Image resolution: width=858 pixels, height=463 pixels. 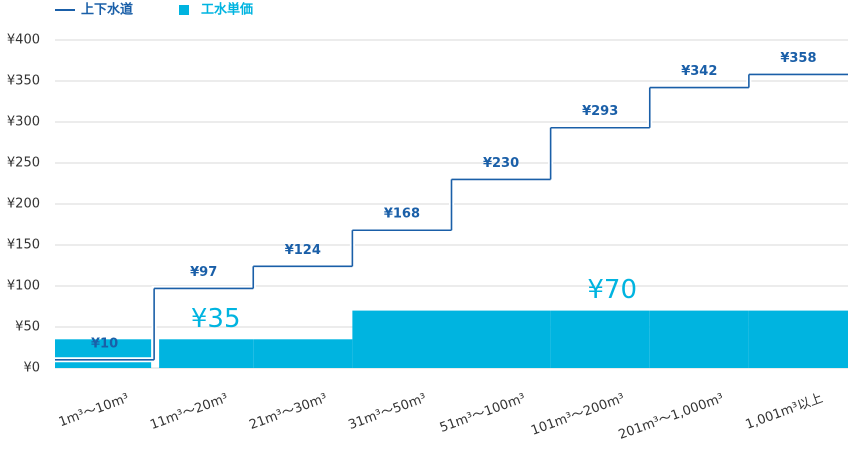 What do you see at coordinates (671, 417) in the screenshot?
I see `x-tick-label: 201m³～1,000m³` at bounding box center [671, 417].